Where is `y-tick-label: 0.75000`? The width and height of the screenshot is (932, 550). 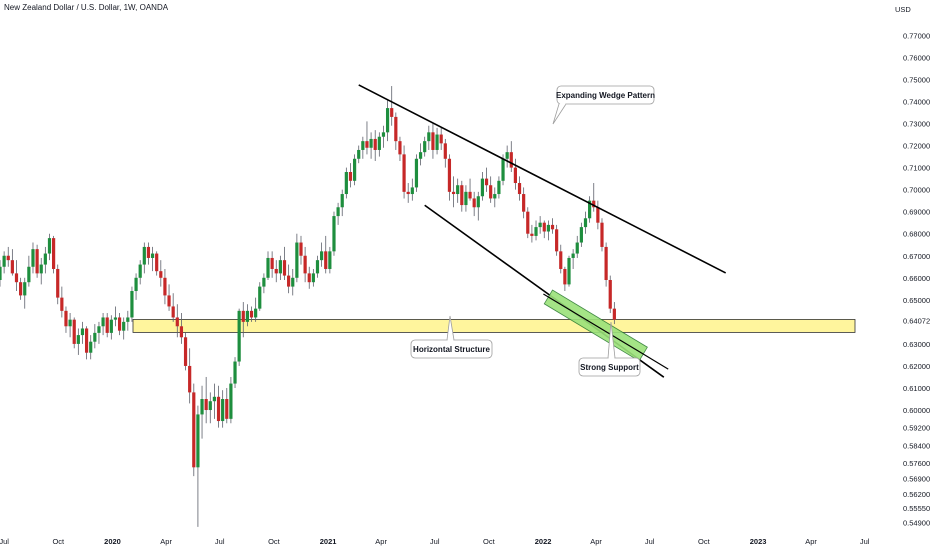
y-tick-label: 0.75000 is located at coordinates (916, 79).